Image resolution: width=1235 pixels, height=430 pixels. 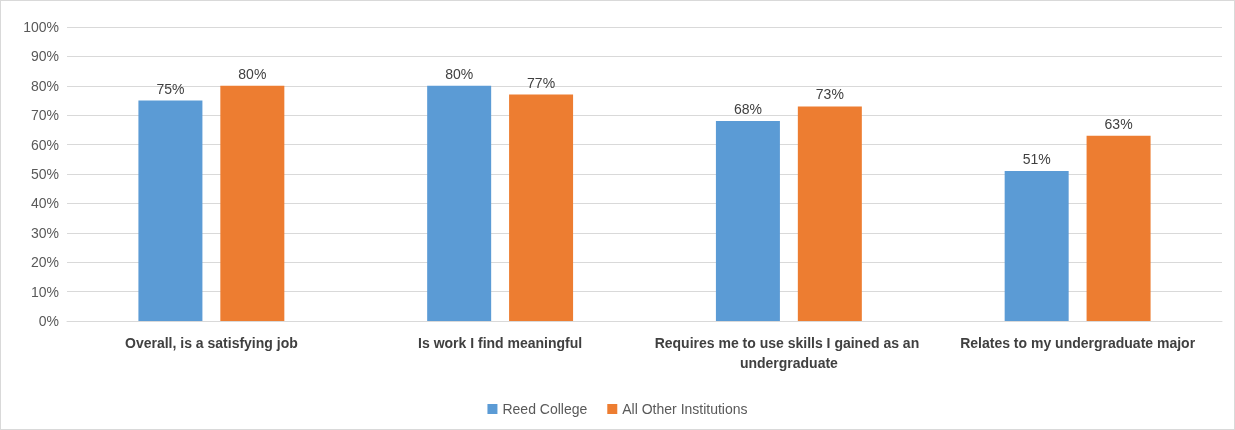 I want to click on y-tick-label: 90%, so click(x=44, y=56).